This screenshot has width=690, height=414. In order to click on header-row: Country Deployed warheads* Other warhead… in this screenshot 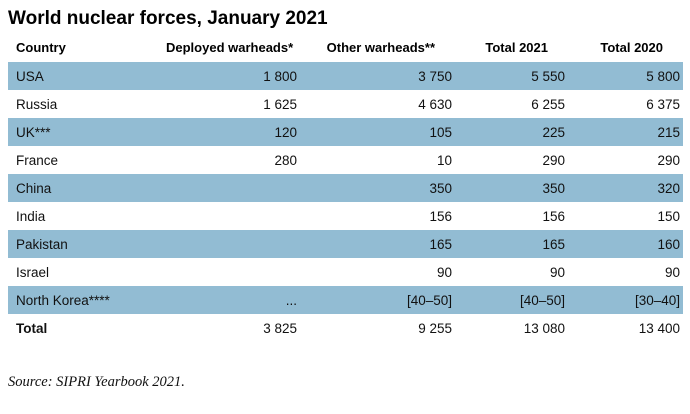, I will do `click(345, 51)`.